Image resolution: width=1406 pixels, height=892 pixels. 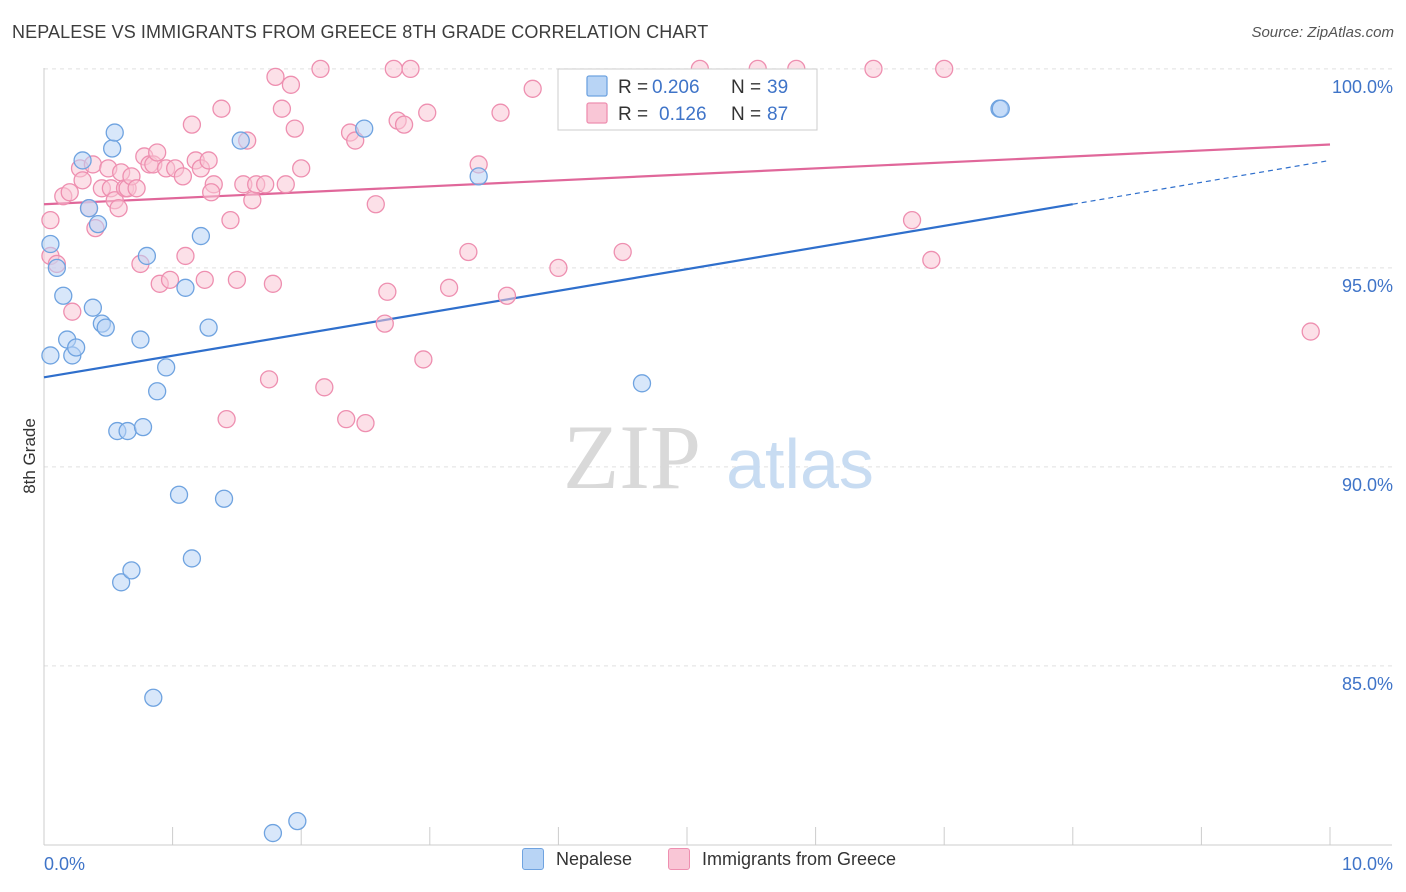 I want to click on stats-legend-box: R = 0.206 N = 39 R = 0.126 N = 87, so click(x=687, y=99).